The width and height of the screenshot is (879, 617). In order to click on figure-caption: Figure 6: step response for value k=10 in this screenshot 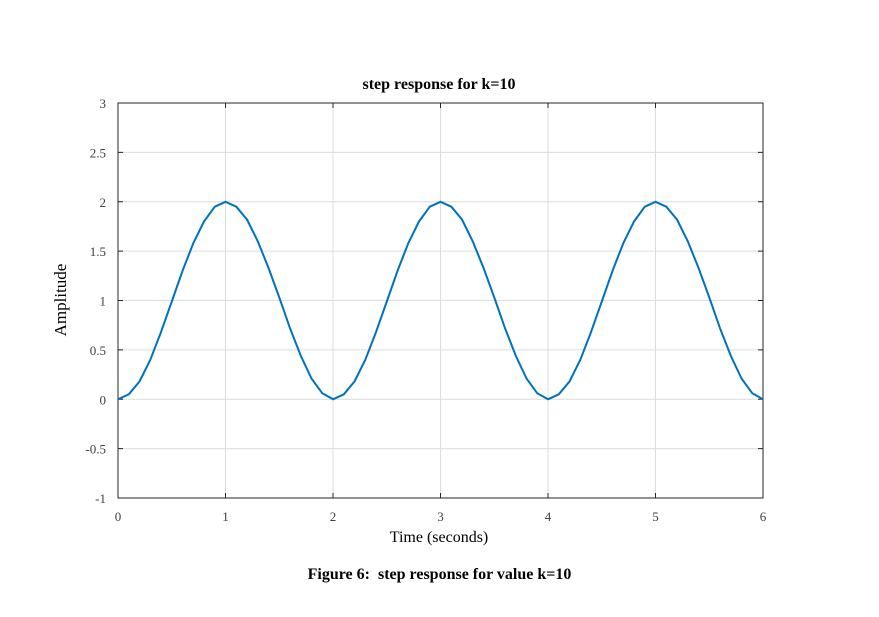, I will do `click(439, 574)`.